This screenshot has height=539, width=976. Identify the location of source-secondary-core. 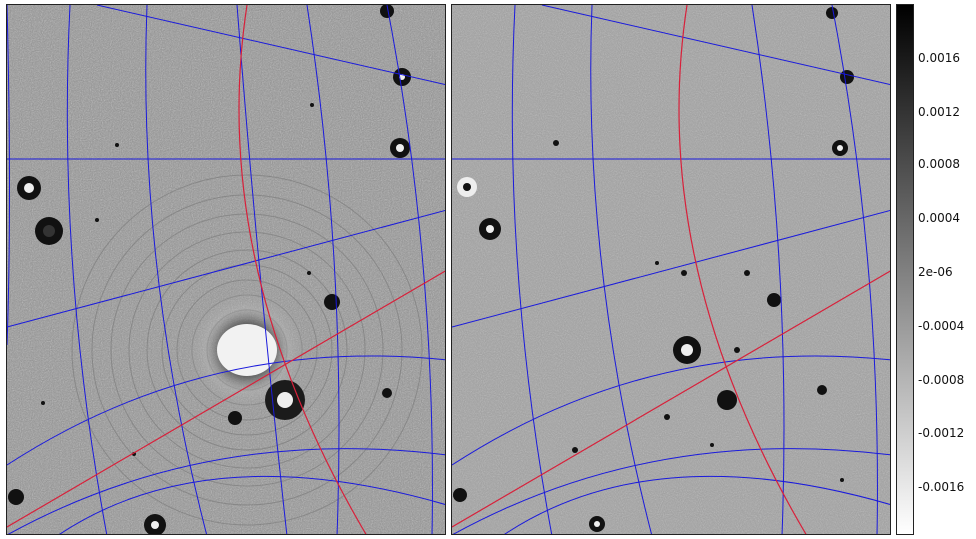
(285, 400).